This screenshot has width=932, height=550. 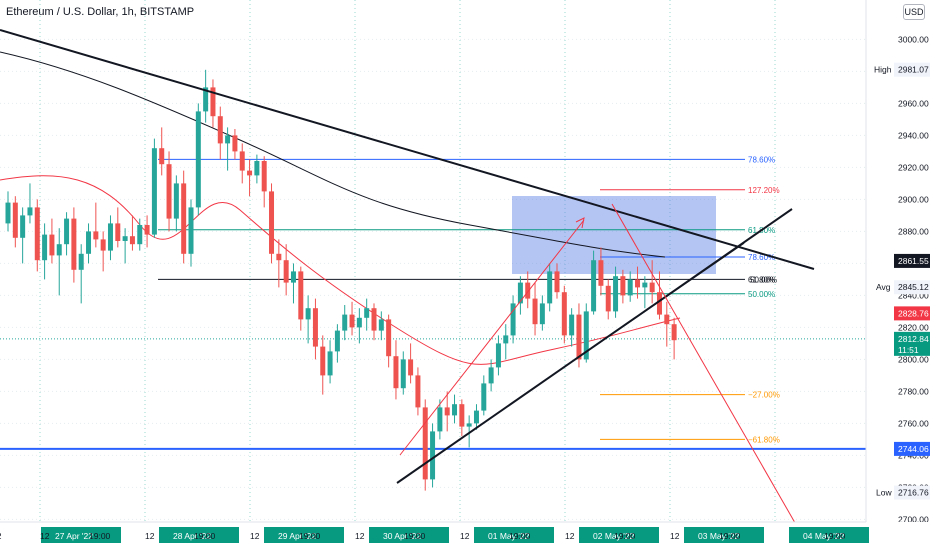 I want to click on price-tick-label: 2900.00, so click(x=913, y=199).